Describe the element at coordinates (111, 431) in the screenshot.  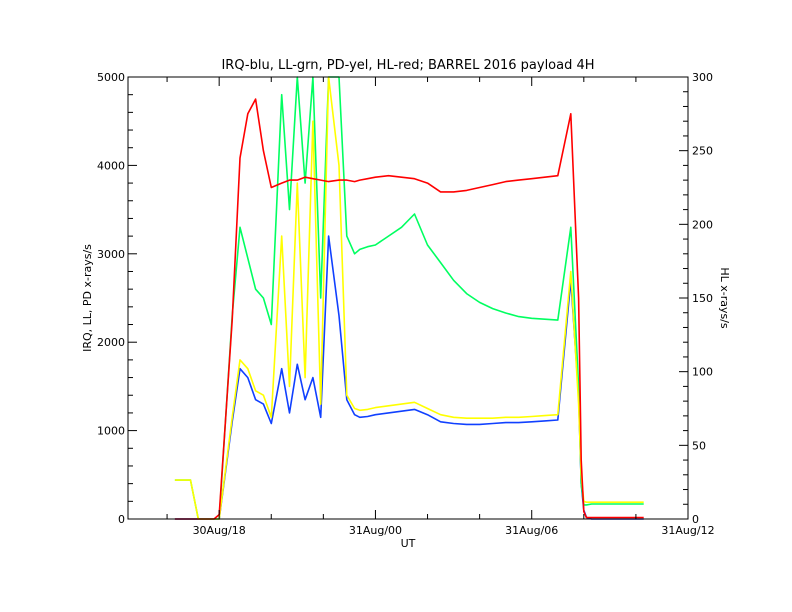
I see `y-tick-label: 1000` at that location.